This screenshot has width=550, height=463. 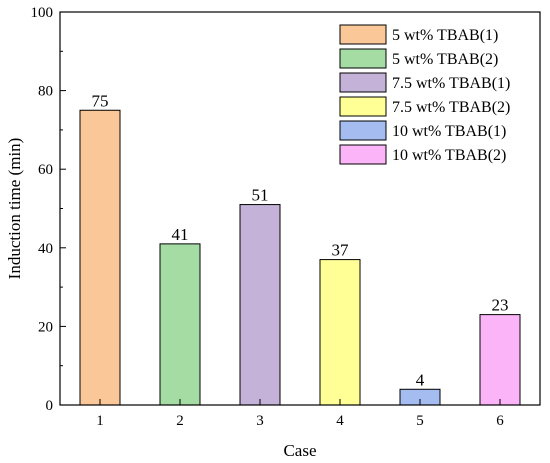 I want to click on legend-label: 5 wt% TBAB(2), so click(x=445, y=59).